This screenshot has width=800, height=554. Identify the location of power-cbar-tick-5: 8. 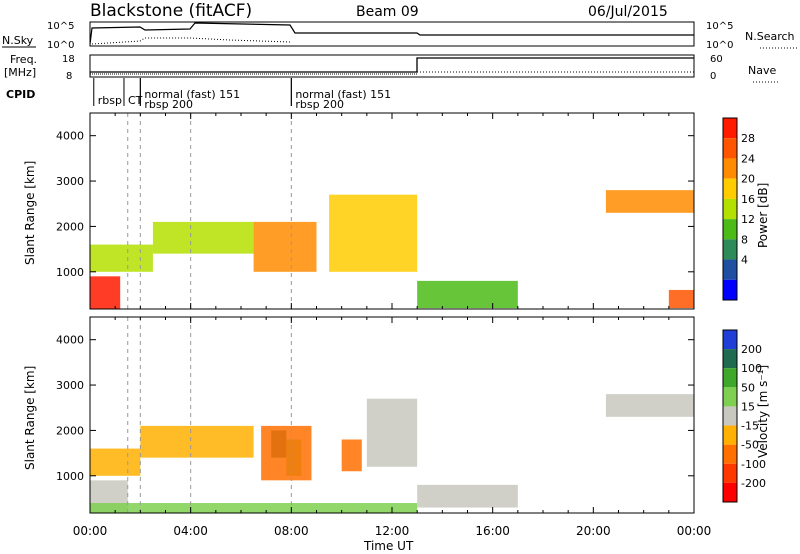
(744, 239).